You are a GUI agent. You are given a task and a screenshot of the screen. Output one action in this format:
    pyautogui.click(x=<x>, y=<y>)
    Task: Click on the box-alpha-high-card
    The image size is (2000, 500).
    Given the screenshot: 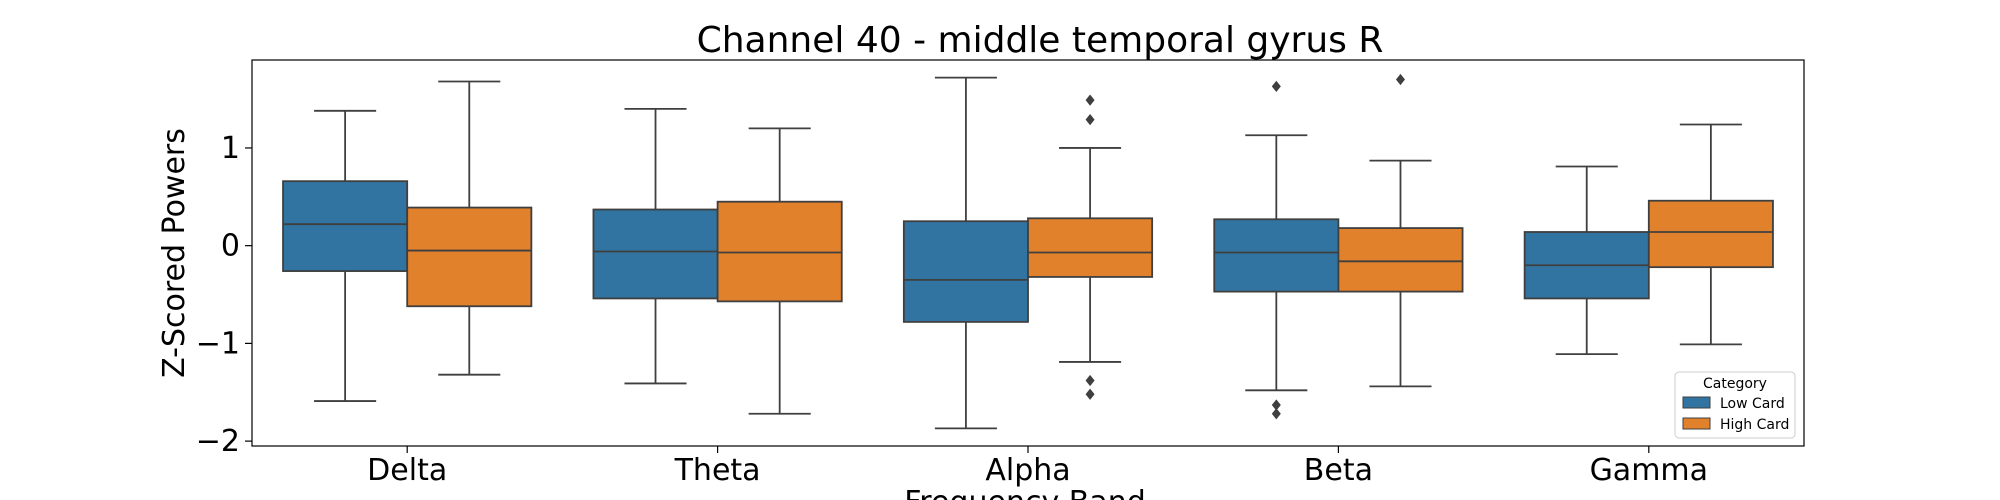 What is the action you would take?
    pyautogui.click(x=1090, y=247)
    